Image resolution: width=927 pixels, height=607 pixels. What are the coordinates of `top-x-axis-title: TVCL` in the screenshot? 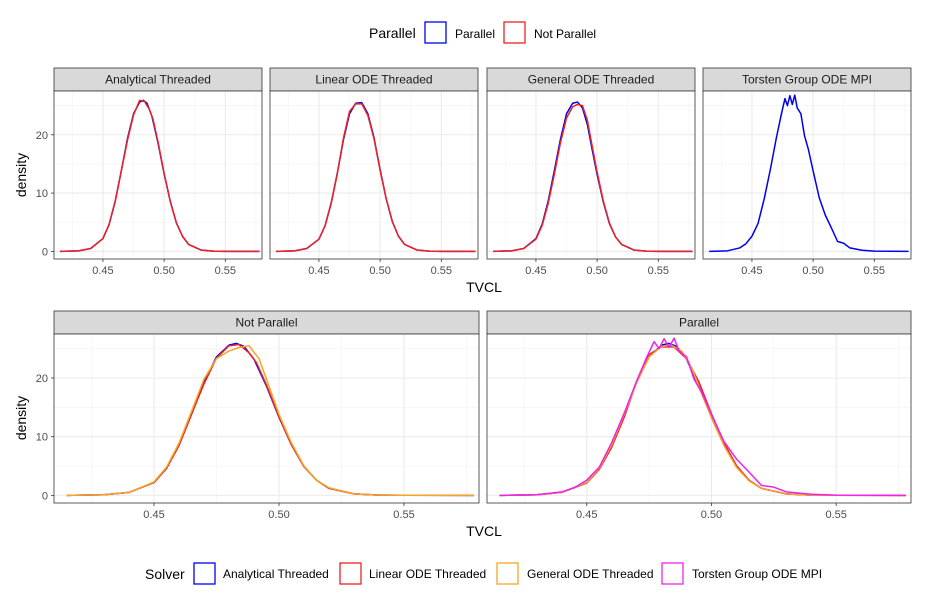 It's located at (484, 287).